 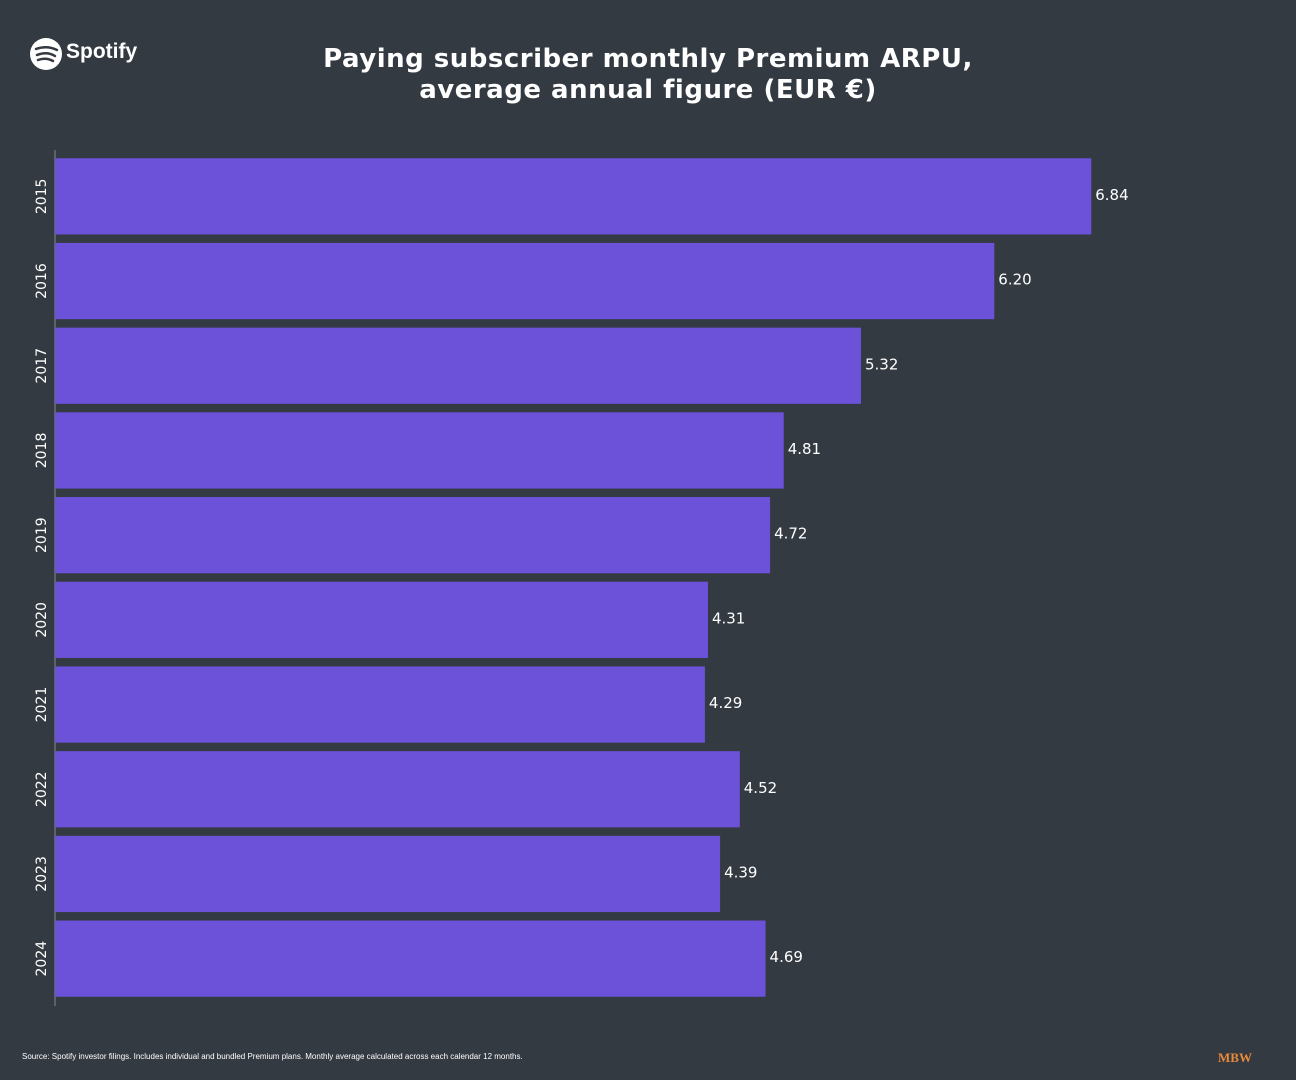 I want to click on y-tick-label: 2023, so click(x=42, y=874).